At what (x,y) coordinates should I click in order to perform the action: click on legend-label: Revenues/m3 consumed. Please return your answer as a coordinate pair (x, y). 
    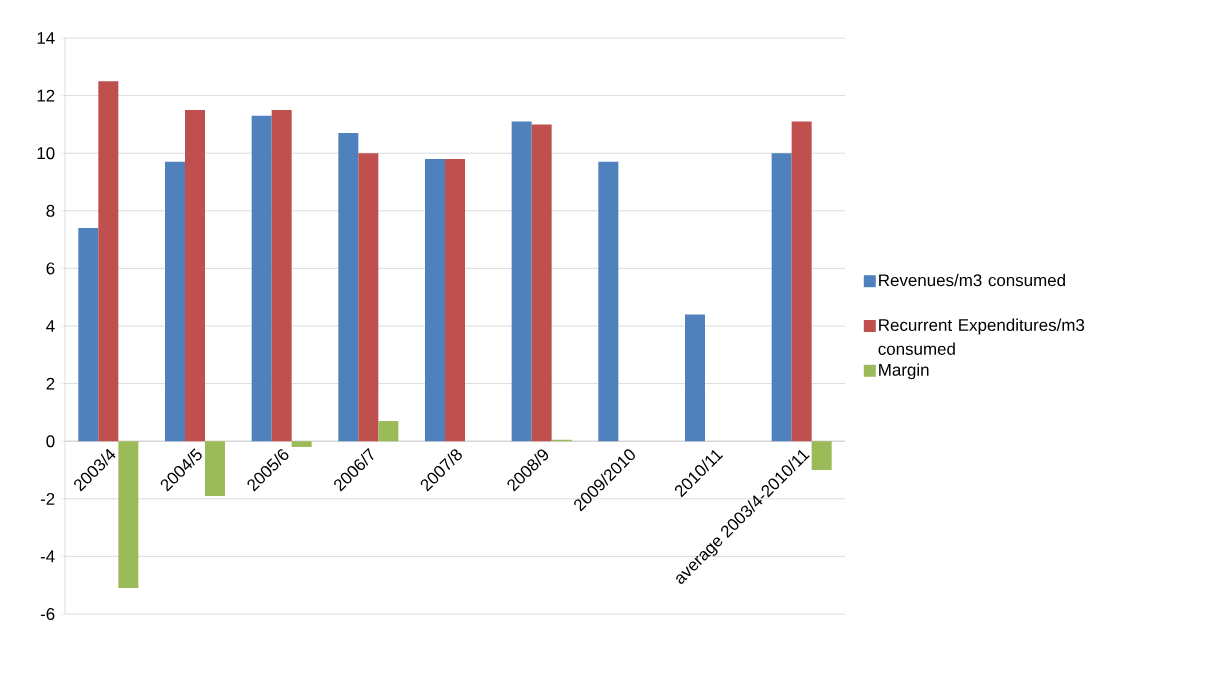
    Looking at the image, I should click on (972, 280).